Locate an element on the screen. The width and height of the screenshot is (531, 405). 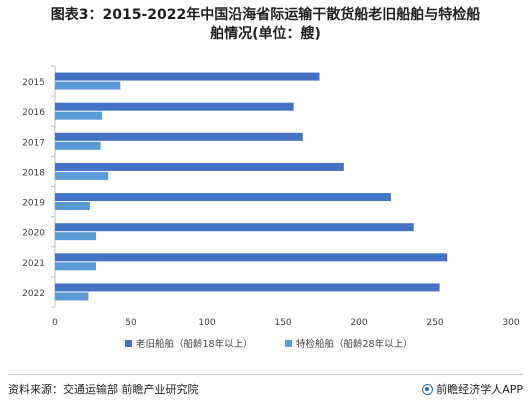
legend-label-old-ships: 老旧船舶（船龄18年以上） is located at coordinates (194, 344).